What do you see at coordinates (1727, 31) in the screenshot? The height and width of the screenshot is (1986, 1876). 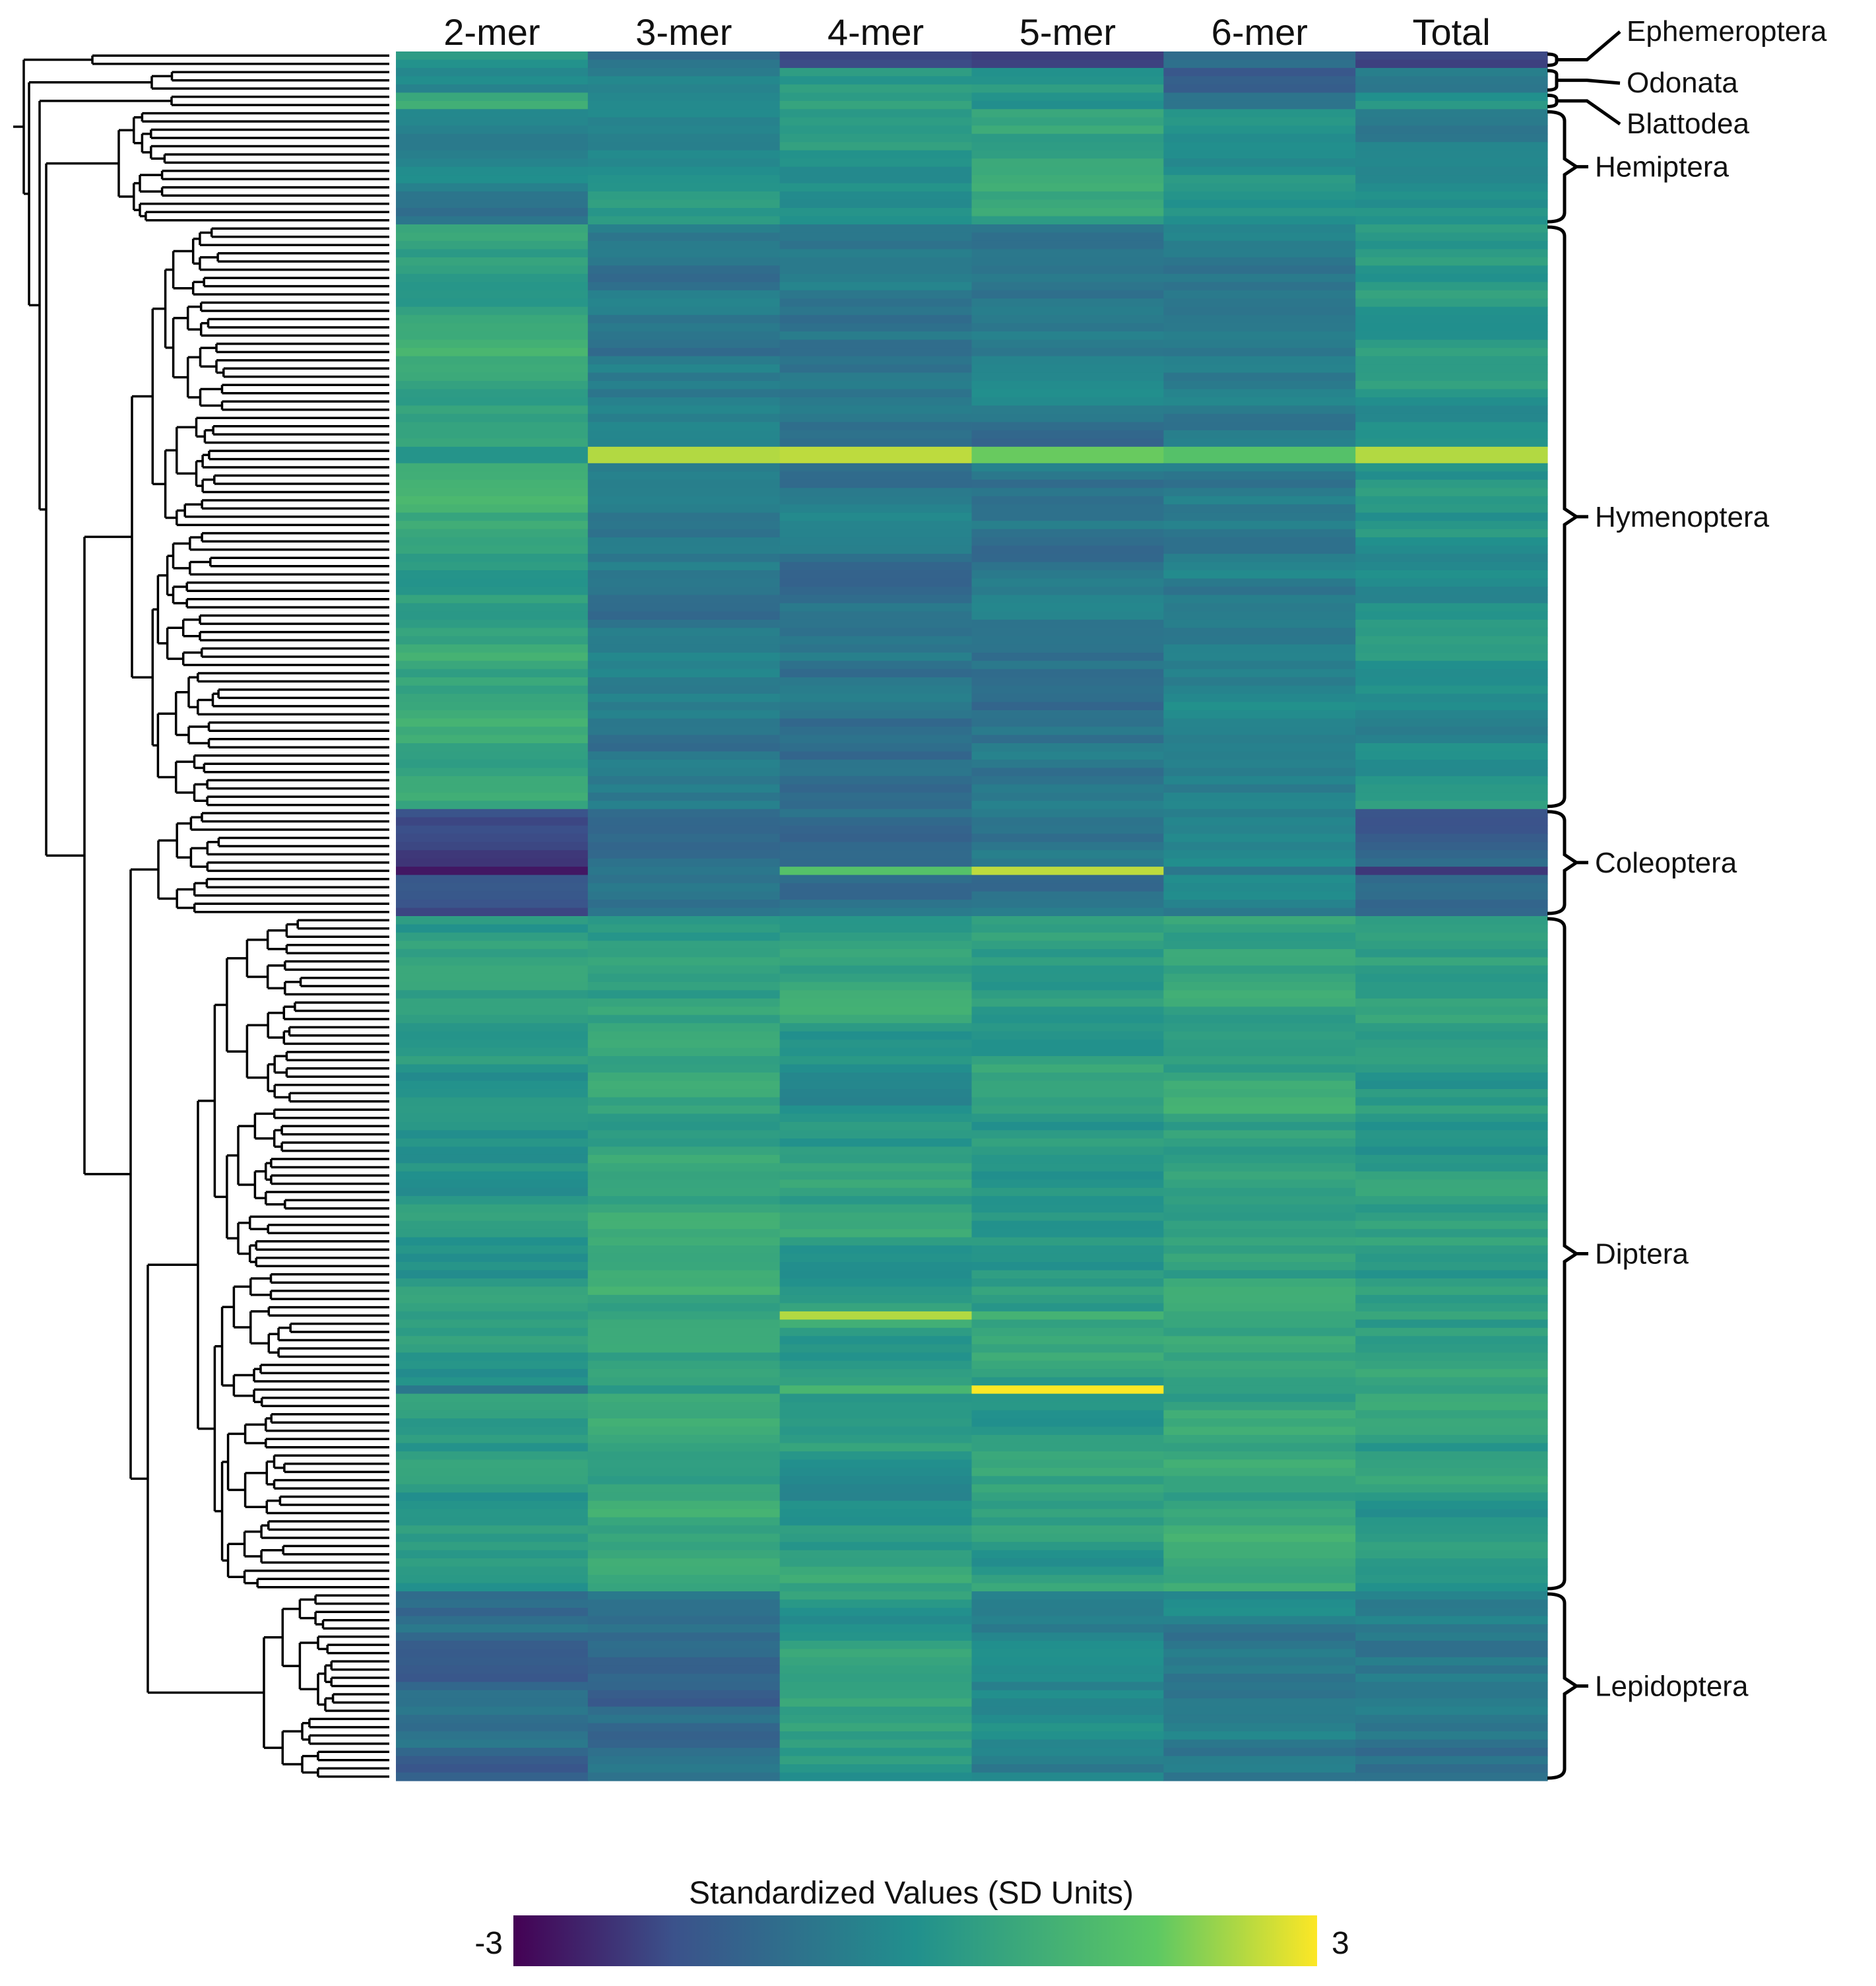 I see `order-label: Ephemeroptera` at bounding box center [1727, 31].